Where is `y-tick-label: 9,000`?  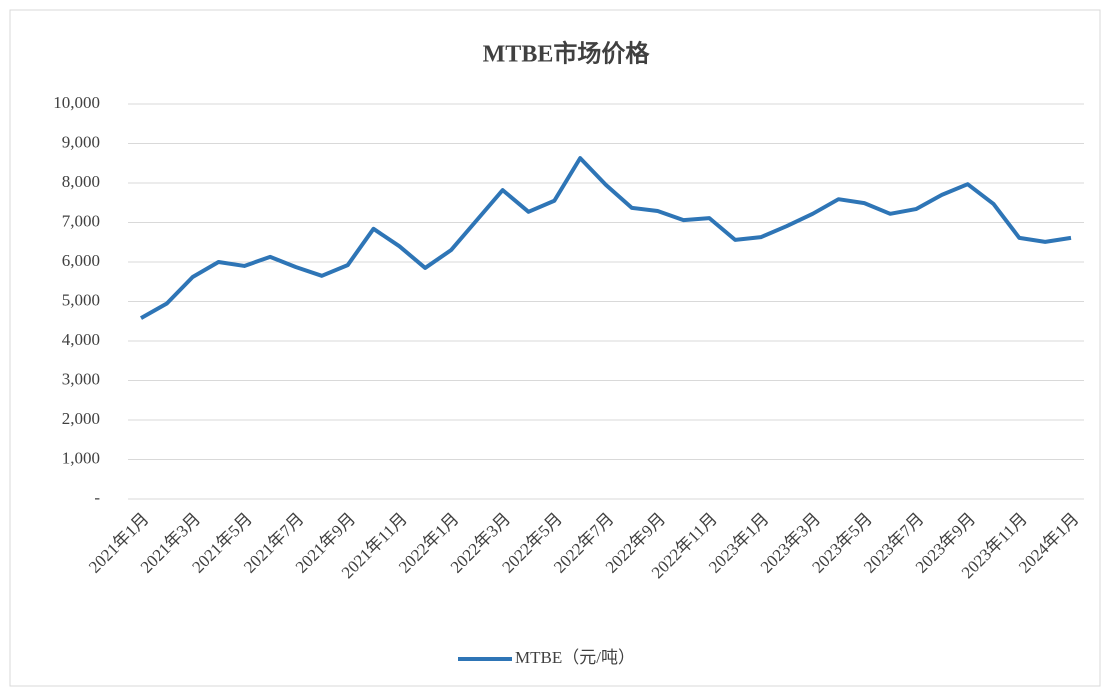 y-tick-label: 9,000 is located at coordinates (81, 141).